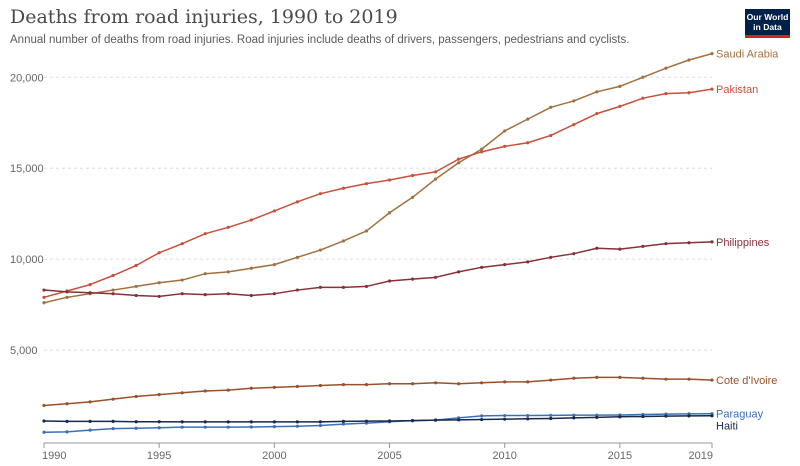 Image resolution: width=800 pixels, height=466 pixels. Describe the element at coordinates (767, 17) in the screenshot. I see `logo-line1: Our World` at that location.